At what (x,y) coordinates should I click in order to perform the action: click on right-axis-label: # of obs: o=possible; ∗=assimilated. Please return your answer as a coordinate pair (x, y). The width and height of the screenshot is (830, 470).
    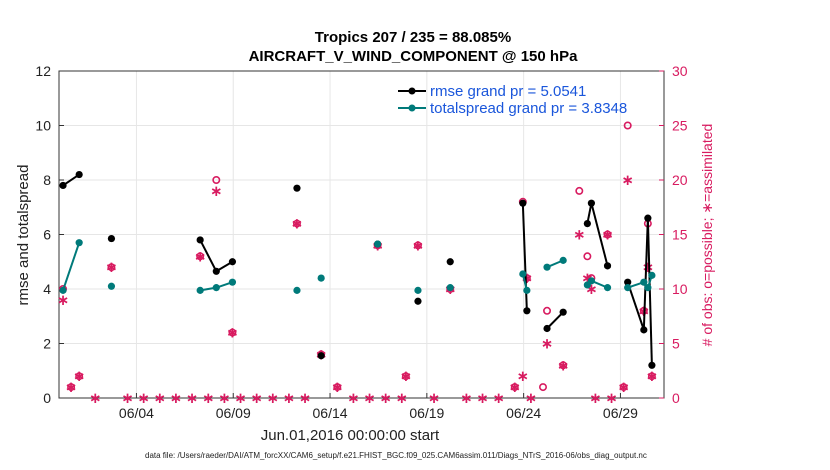
    Looking at the image, I should click on (707, 235).